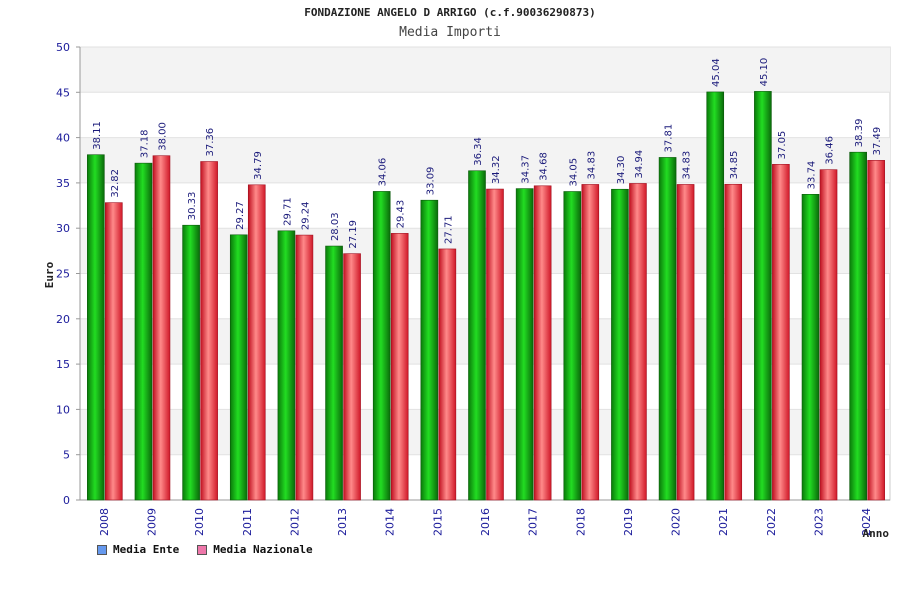 Image resolution: width=900 pixels, height=600 pixels. What do you see at coordinates (866, 522) in the screenshot?
I see `x-tick-label: 2024` at bounding box center [866, 522].